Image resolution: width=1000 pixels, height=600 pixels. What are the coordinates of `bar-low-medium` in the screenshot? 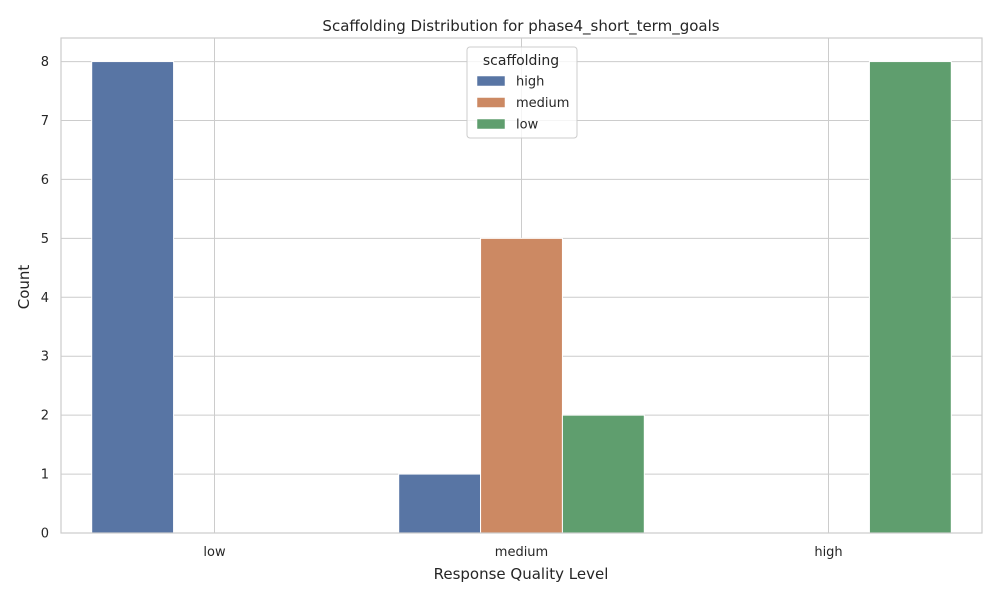 It's located at (603, 474).